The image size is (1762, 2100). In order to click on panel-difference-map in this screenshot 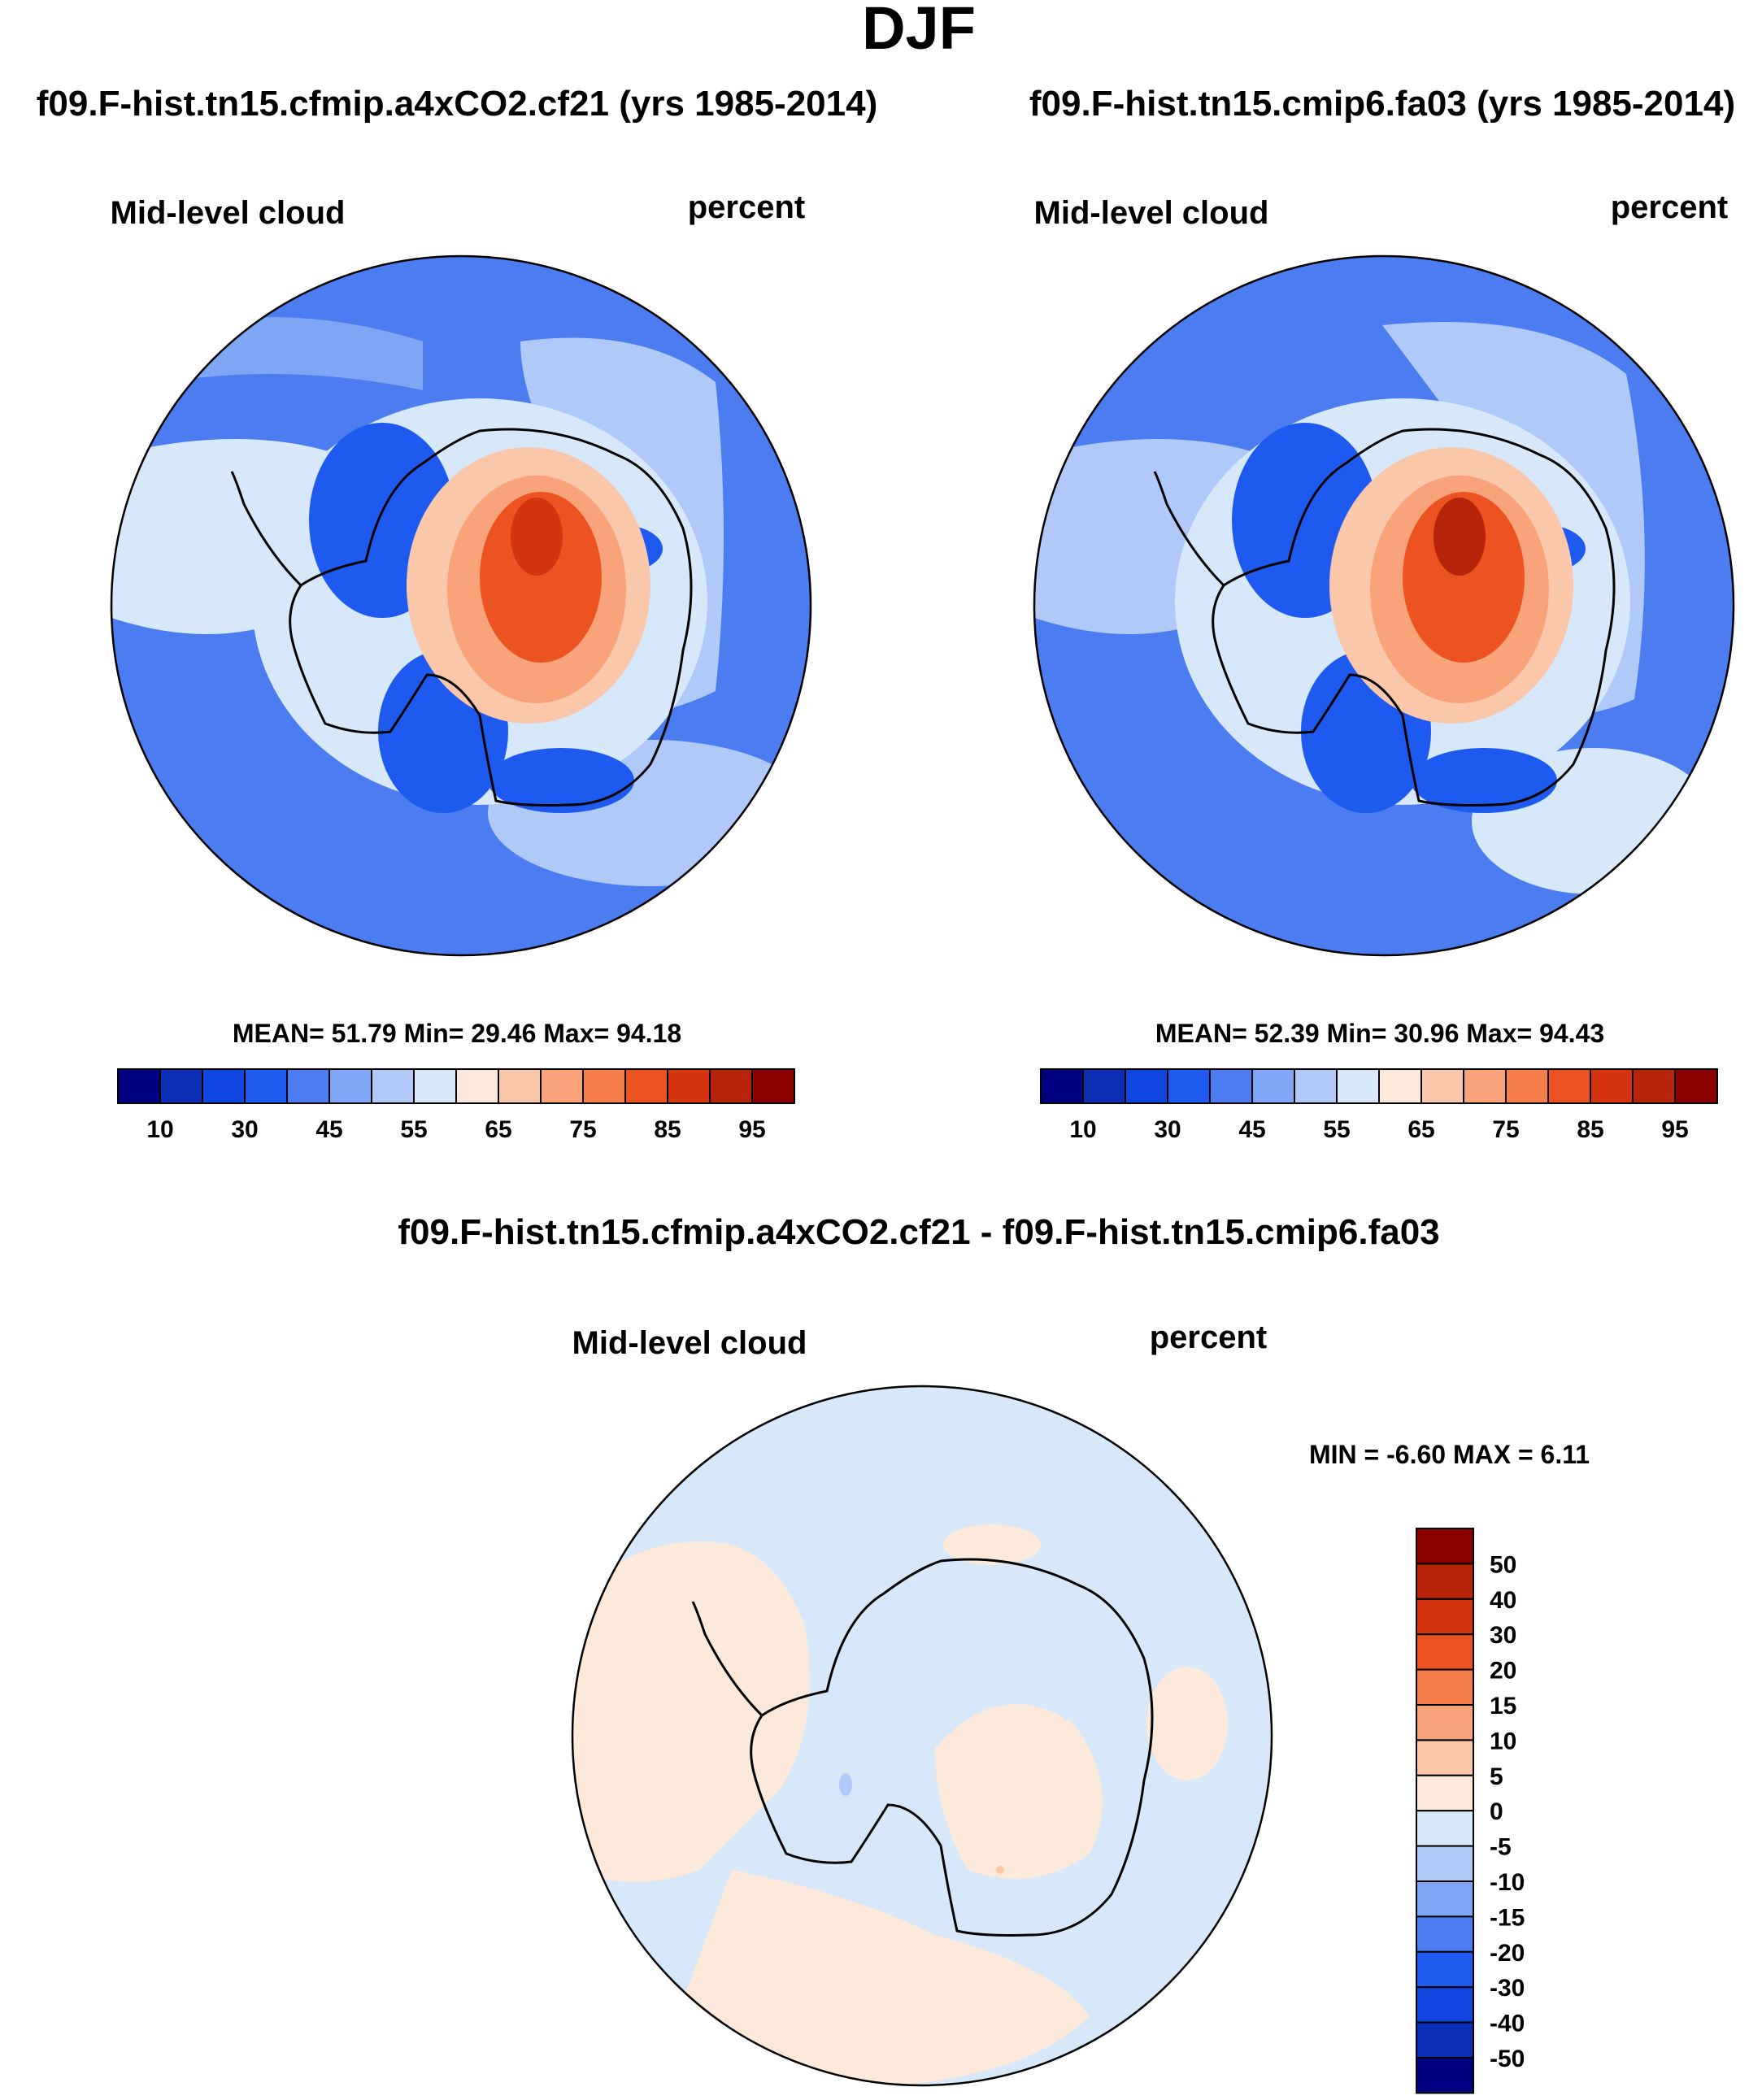, I will do `click(922, 1735)`.